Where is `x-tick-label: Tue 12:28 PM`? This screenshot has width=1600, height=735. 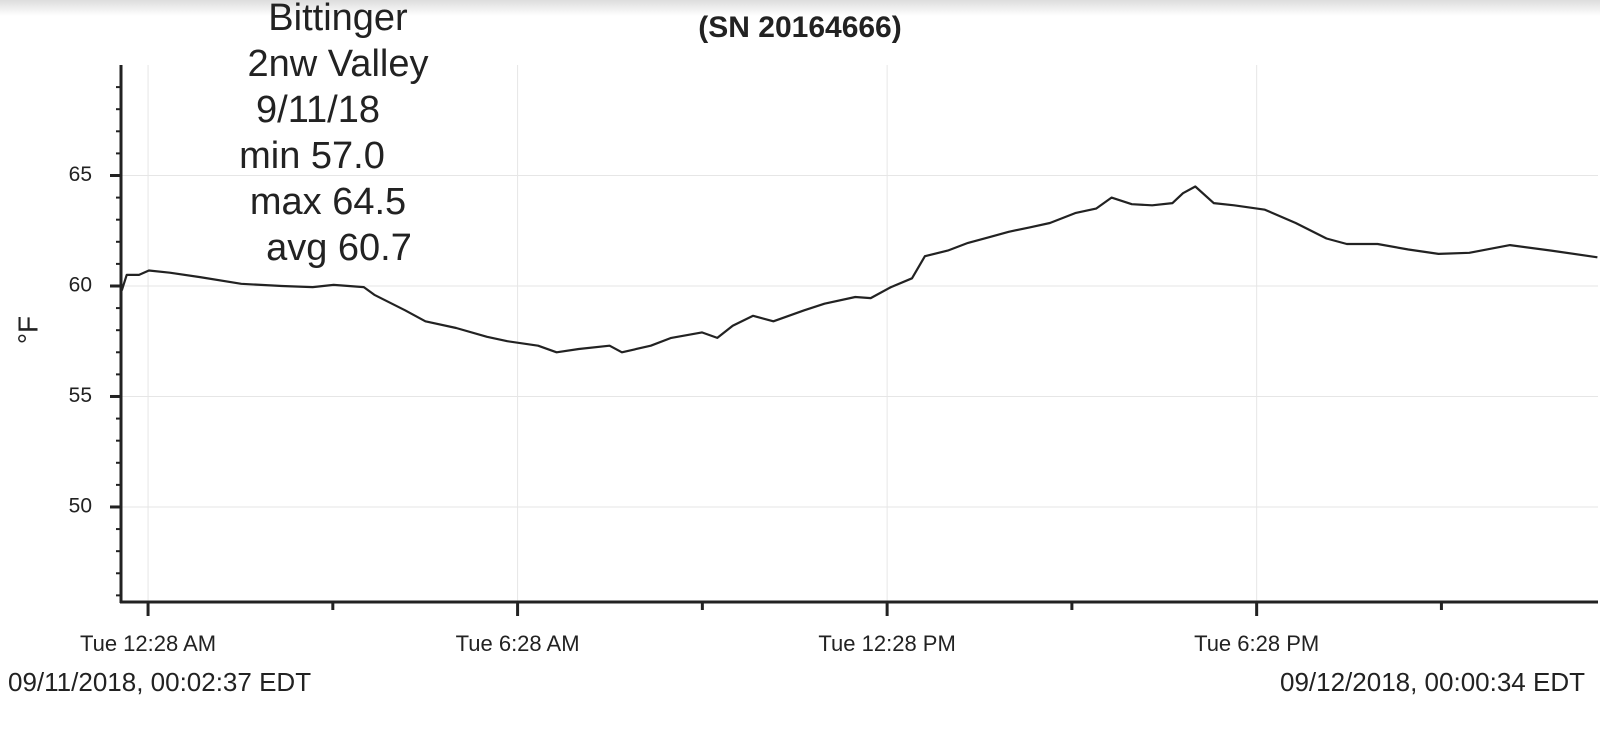 x-tick-label: Tue 12:28 PM is located at coordinates (886, 643).